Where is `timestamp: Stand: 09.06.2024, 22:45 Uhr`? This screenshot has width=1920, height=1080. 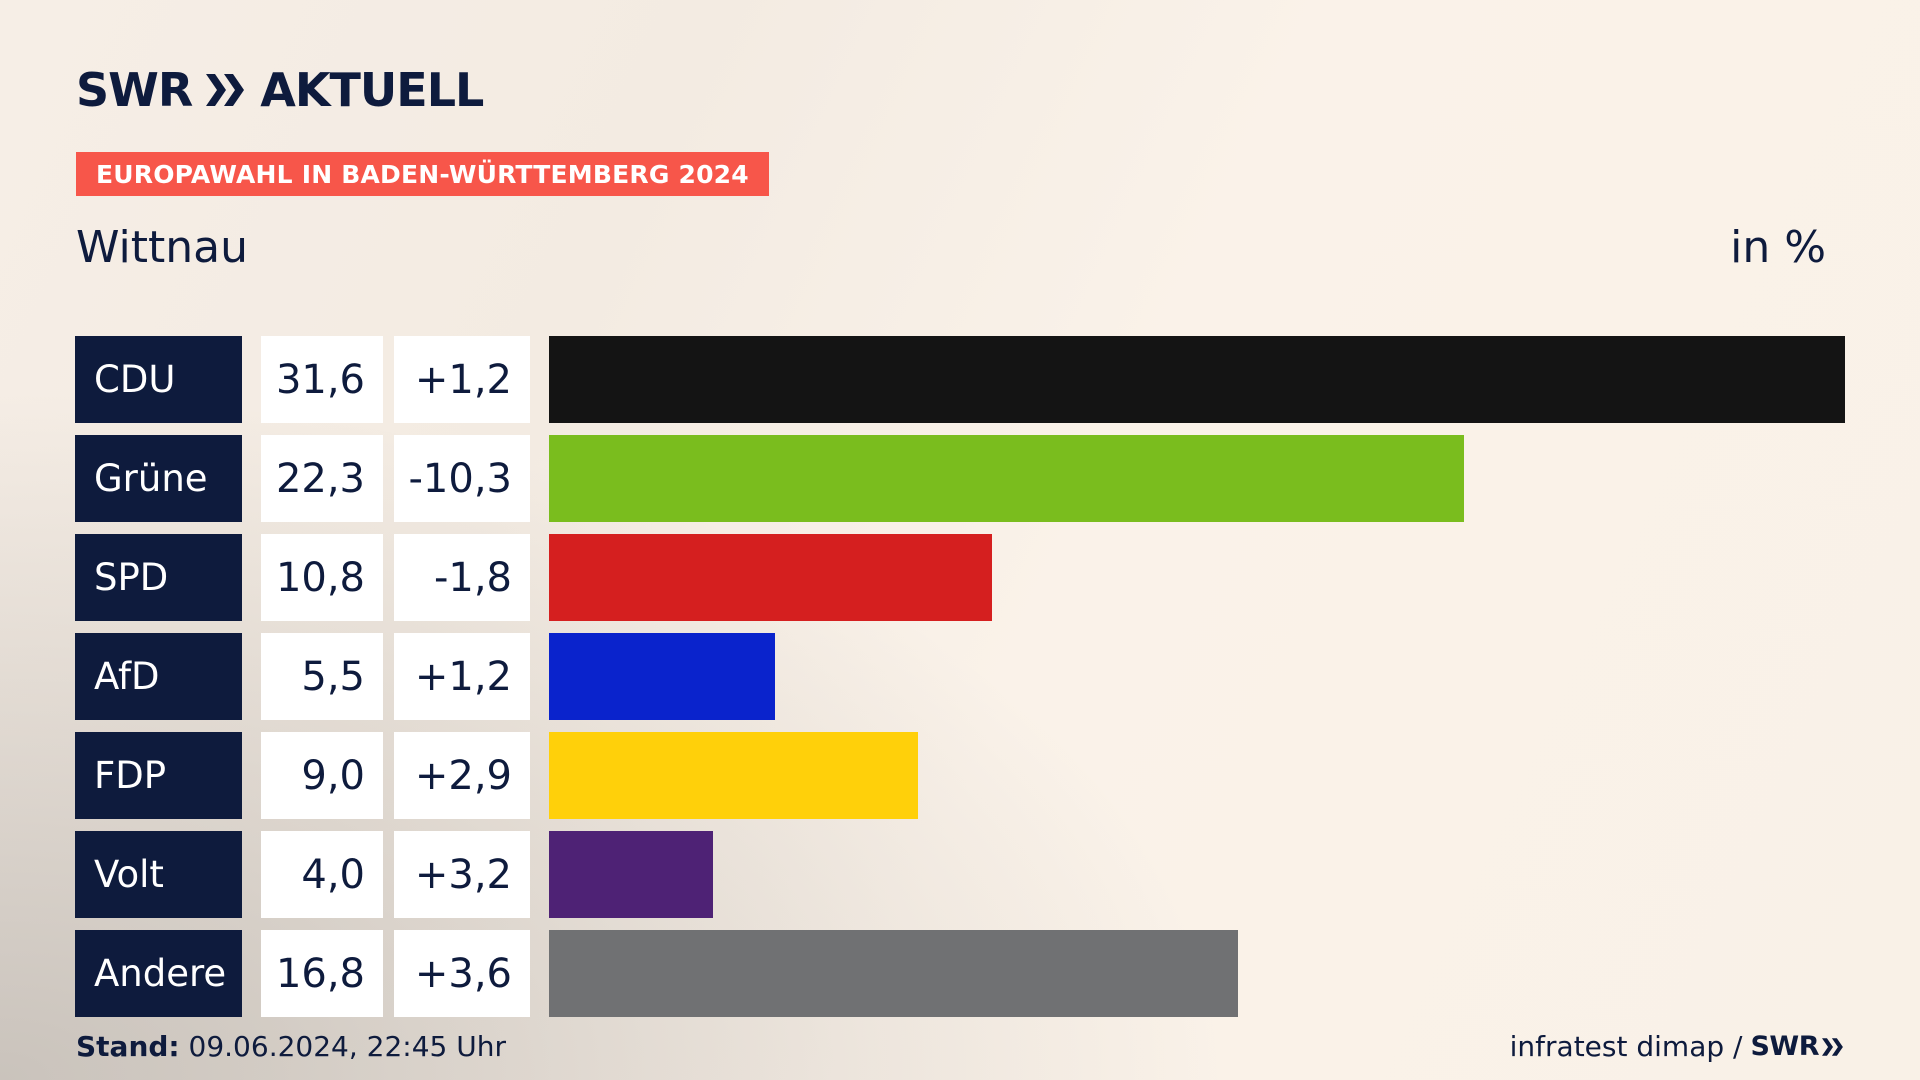
timestamp: Stand: 09.06.2024, 22:45 Uhr is located at coordinates (291, 1046).